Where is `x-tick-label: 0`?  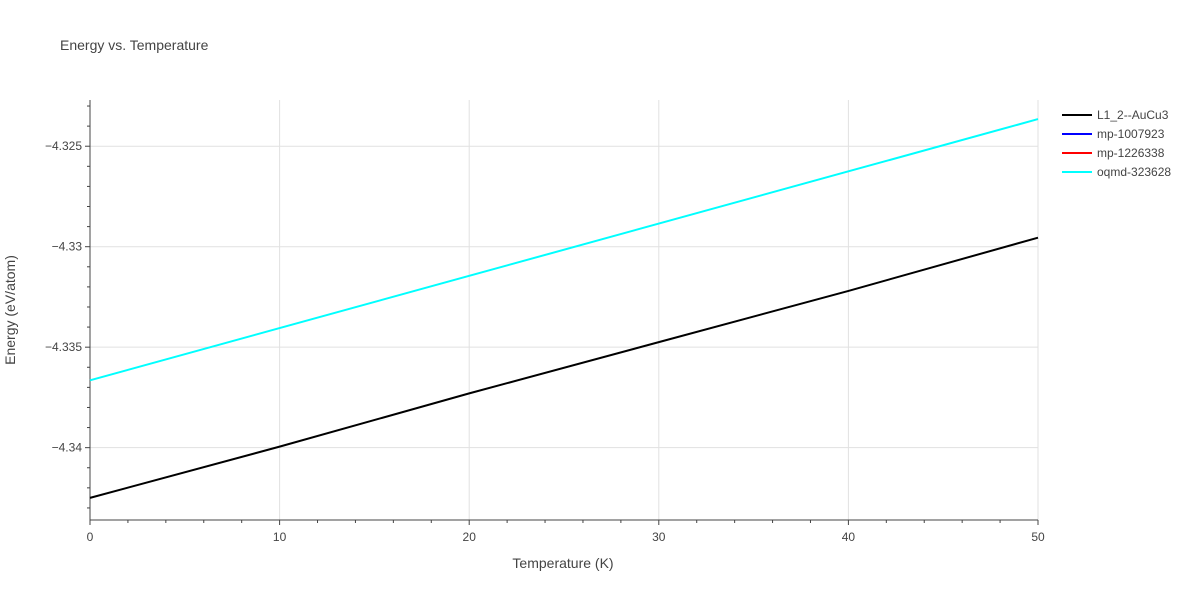 x-tick-label: 0 is located at coordinates (90, 537).